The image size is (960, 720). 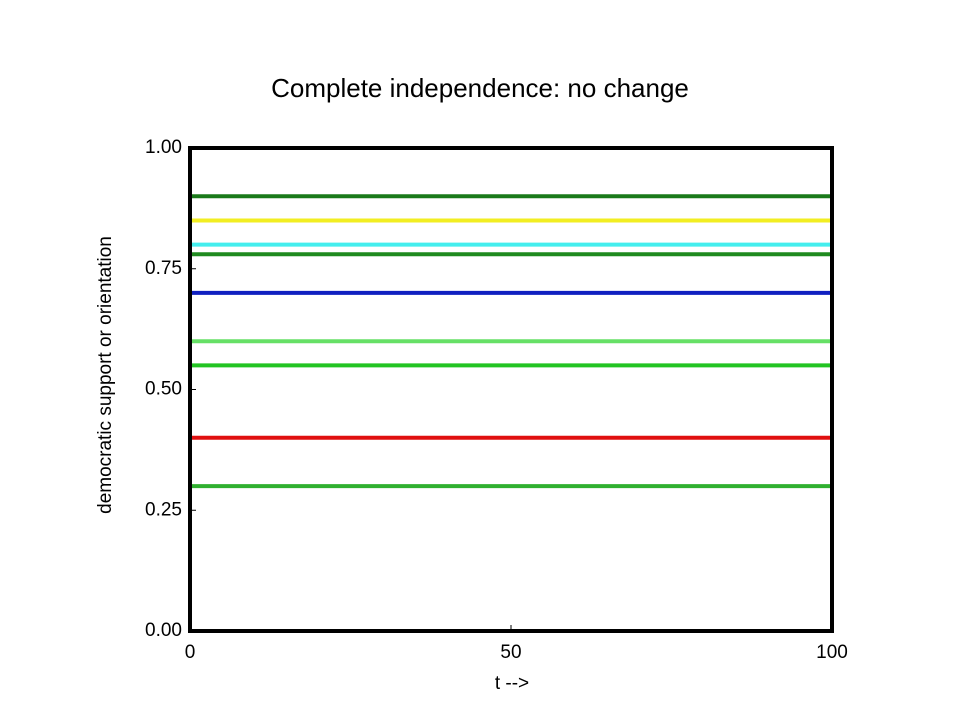 I want to click on y-tick-label: 0.25, so click(x=163, y=509).